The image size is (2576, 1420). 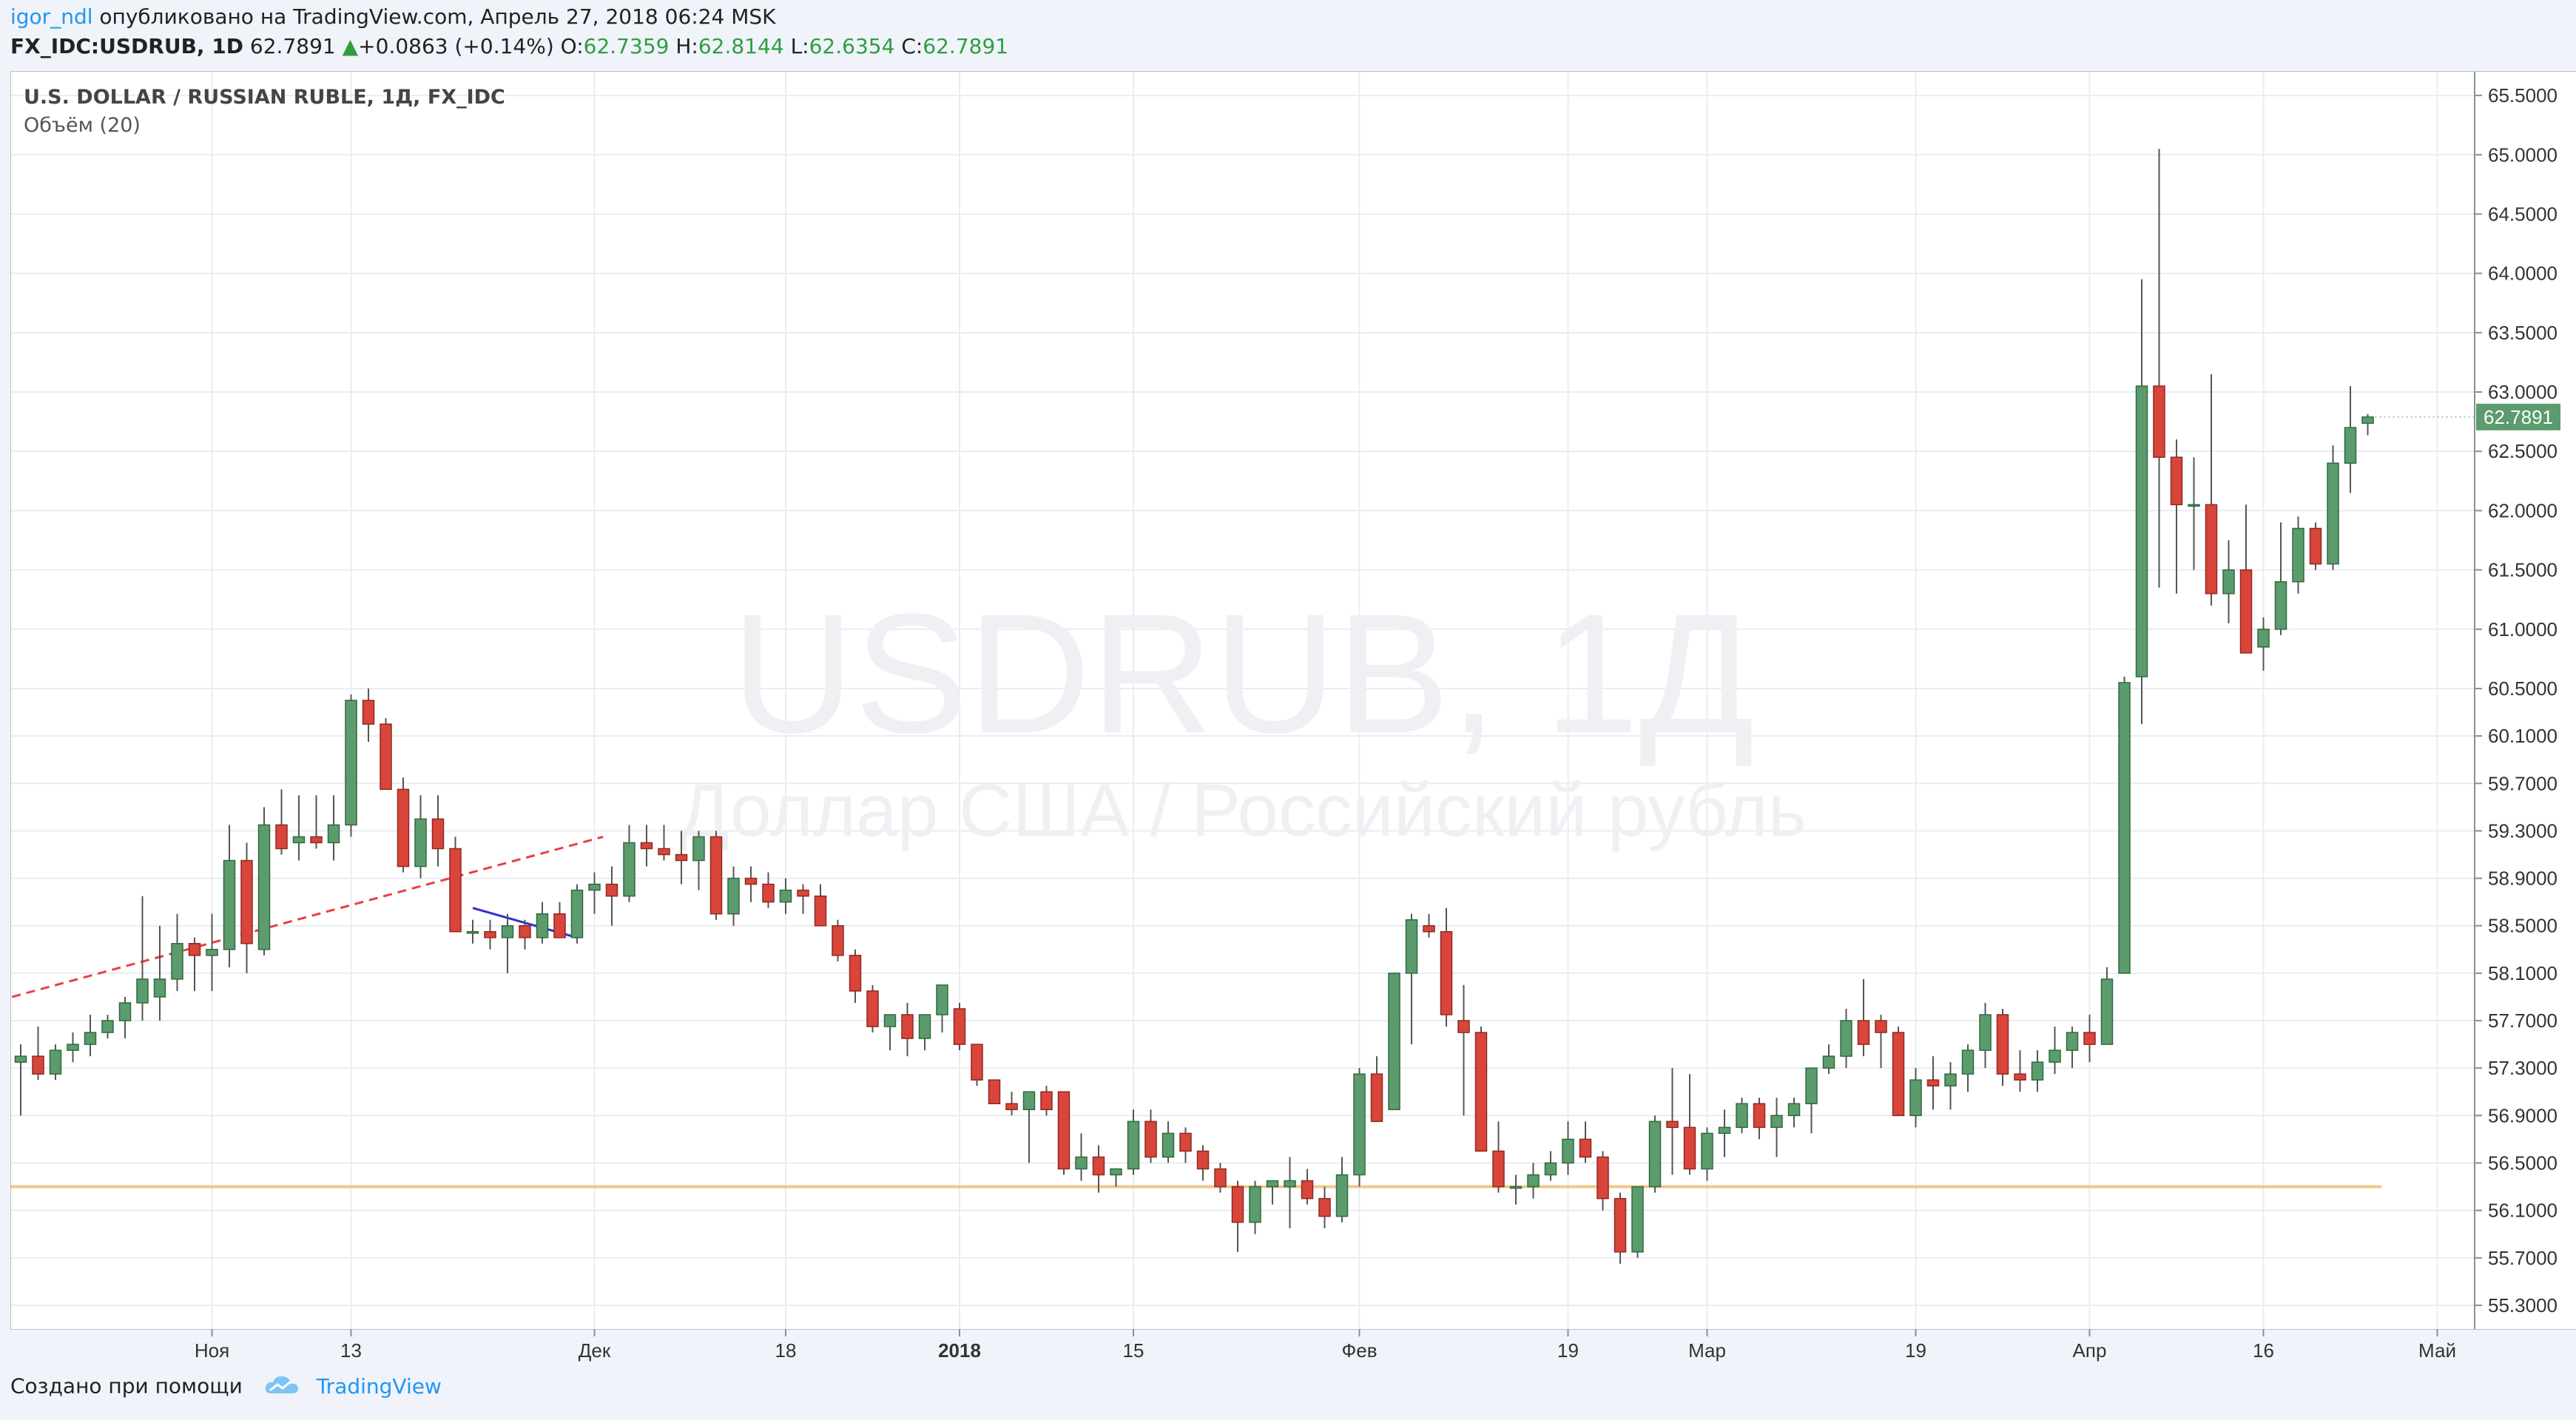 I want to click on tradingview-link: TradingView, so click(x=379, y=1386).